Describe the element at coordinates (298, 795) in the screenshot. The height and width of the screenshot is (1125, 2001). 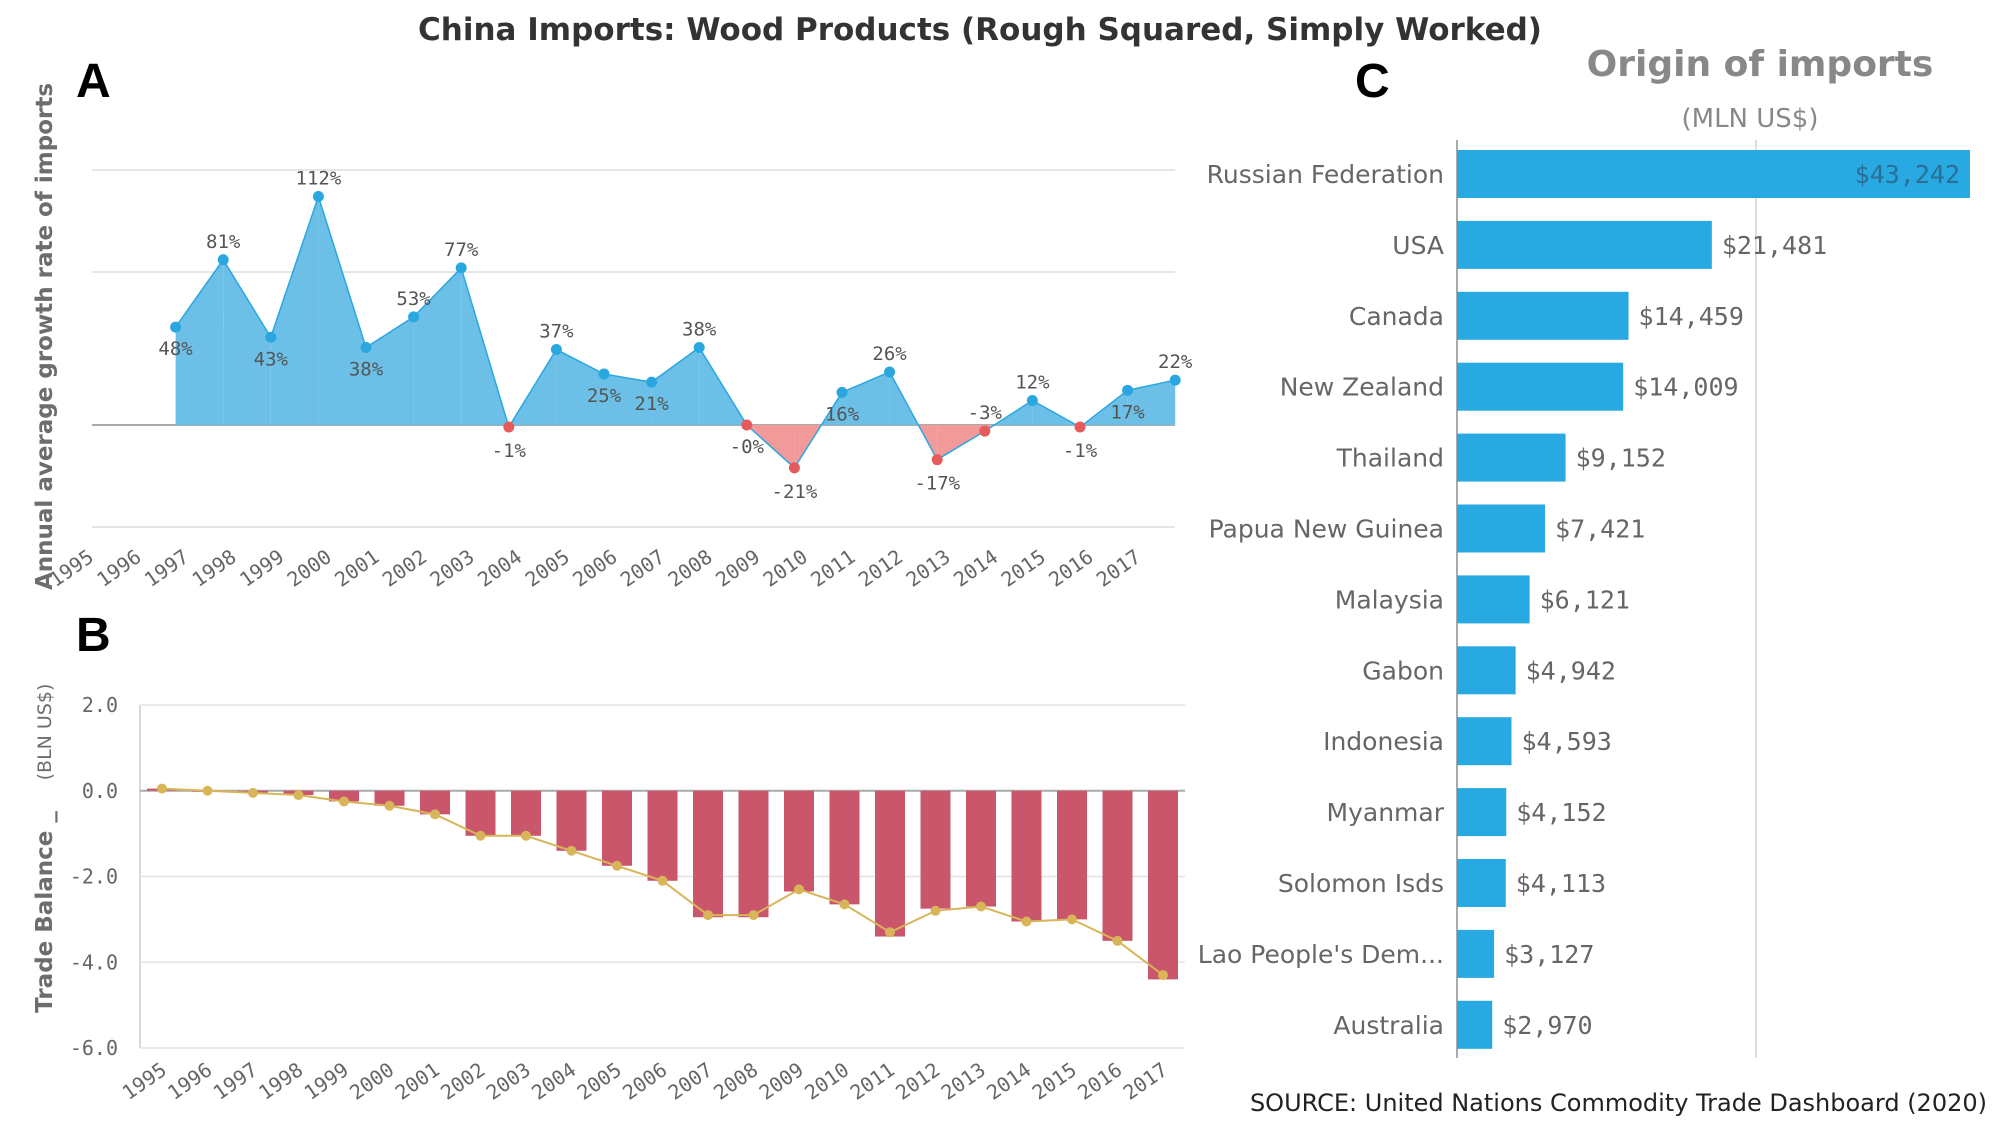
I see `trend-point-1998` at that location.